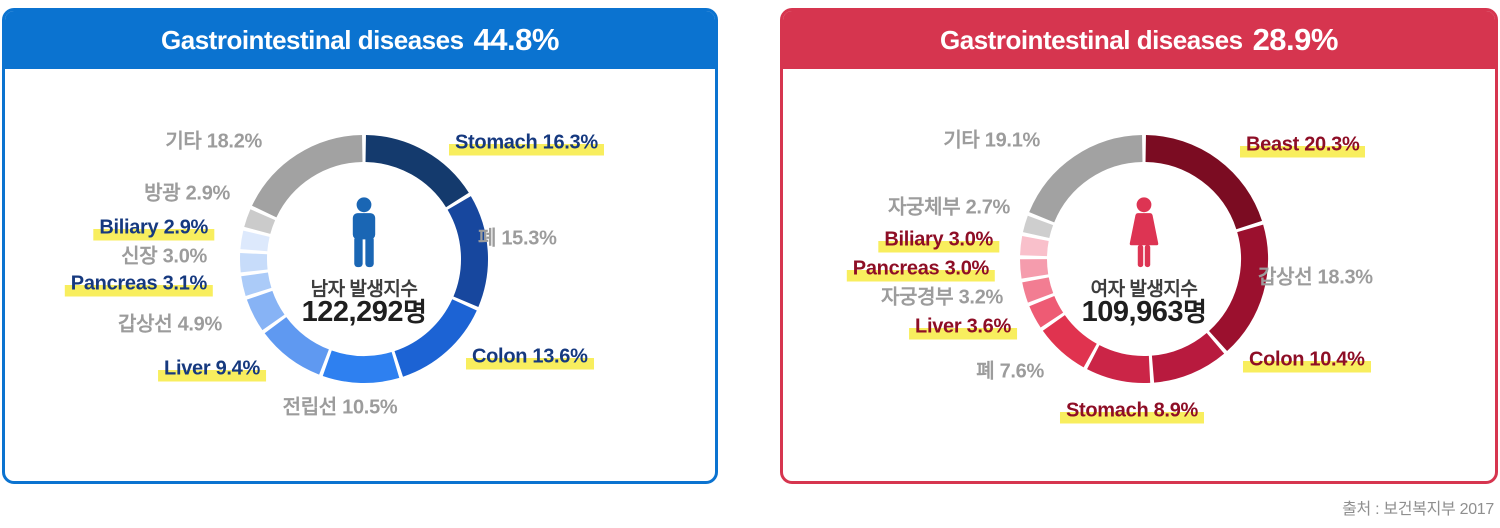 The height and width of the screenshot is (528, 1500). I want to click on male-donut-chart, so click(364, 259).